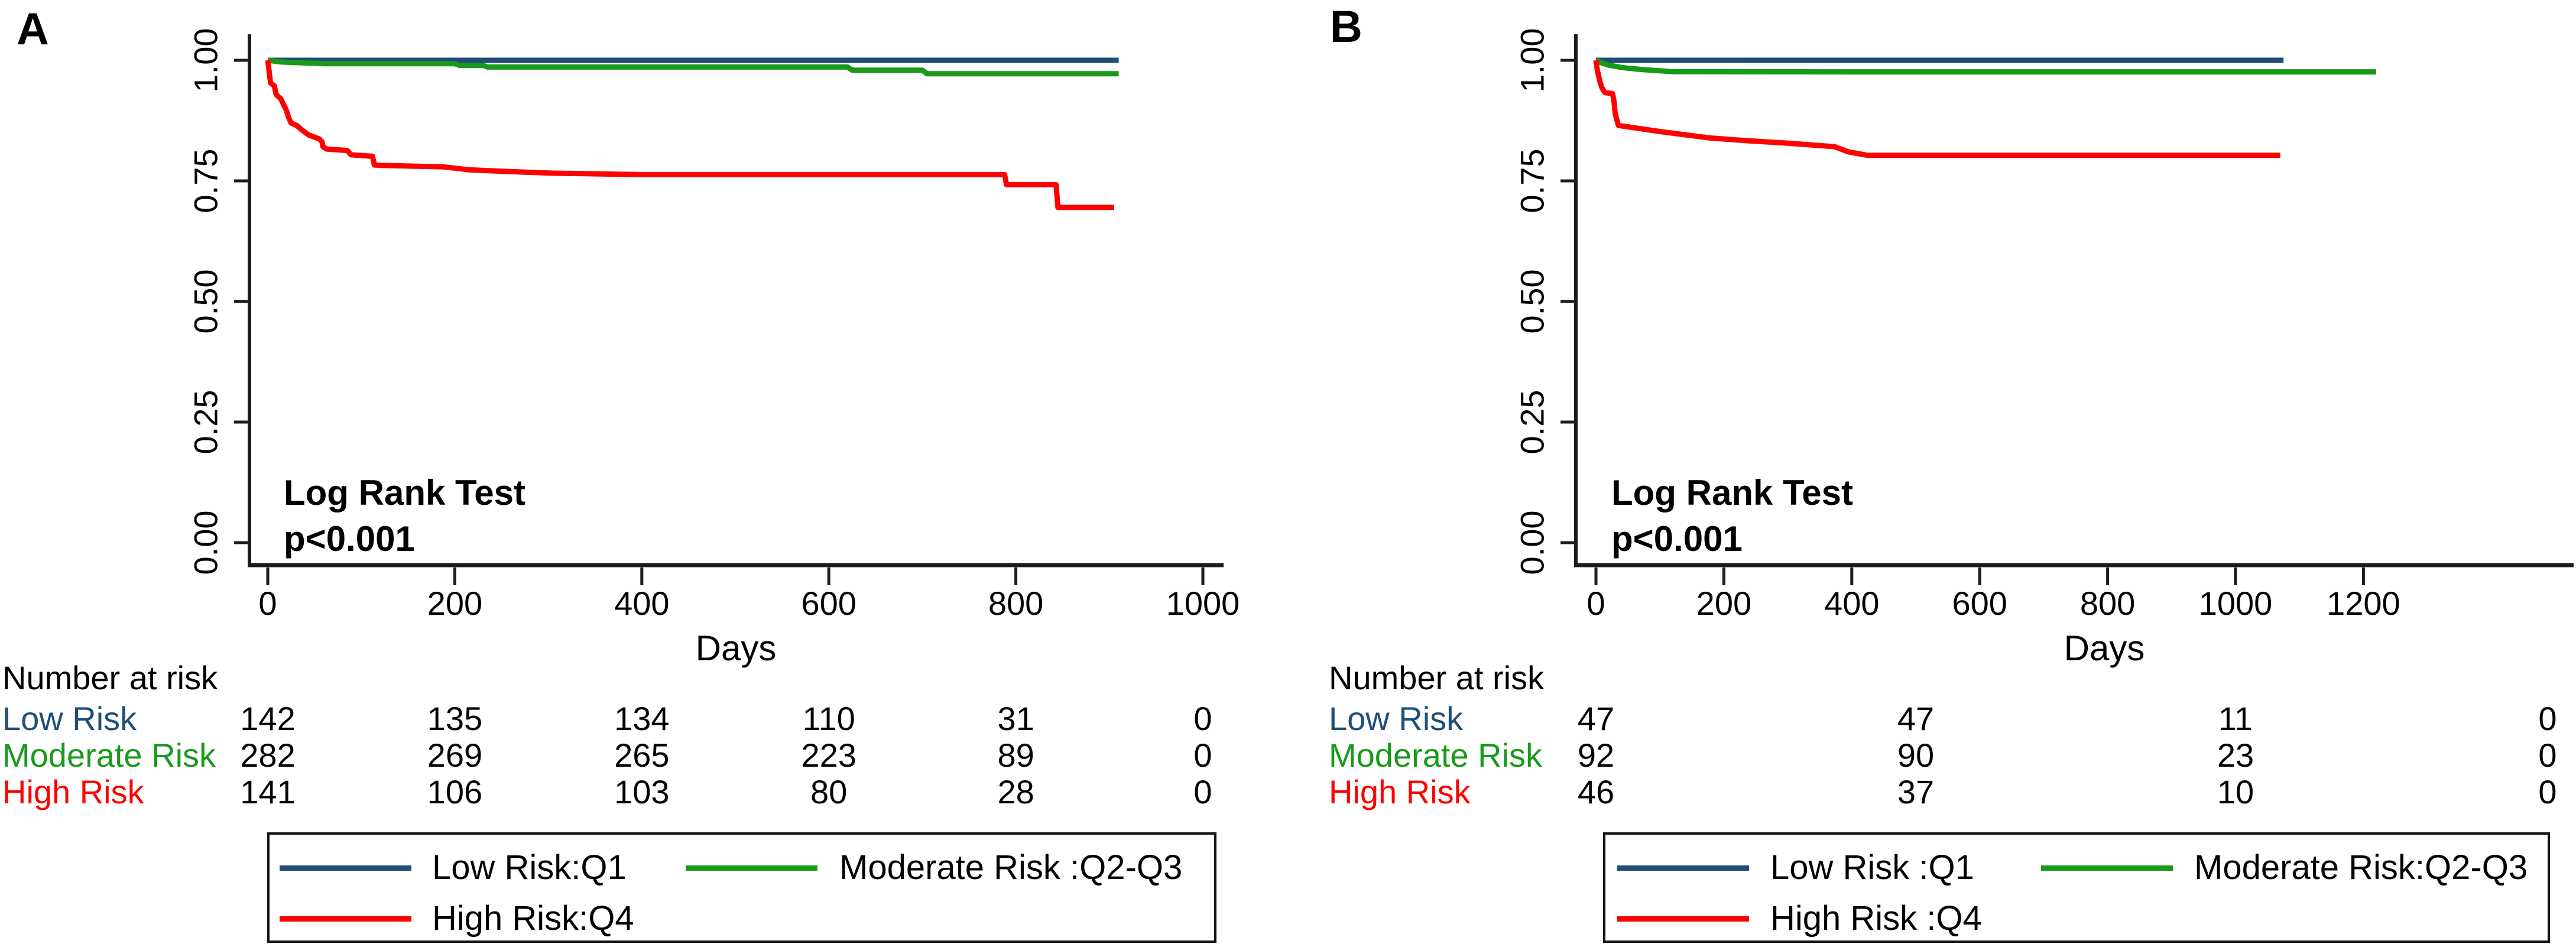  Describe the element at coordinates (1876, 918) in the screenshot. I see `legend-label-b: High Risk :Q4` at that location.